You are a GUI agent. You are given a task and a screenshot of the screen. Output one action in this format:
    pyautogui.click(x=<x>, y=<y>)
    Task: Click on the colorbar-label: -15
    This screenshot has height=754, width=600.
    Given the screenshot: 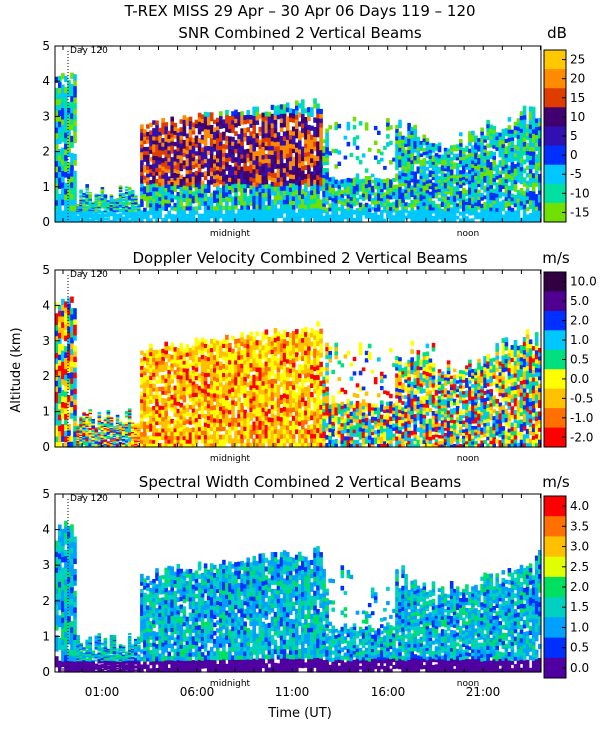 What is the action you would take?
    pyautogui.click(x=580, y=212)
    